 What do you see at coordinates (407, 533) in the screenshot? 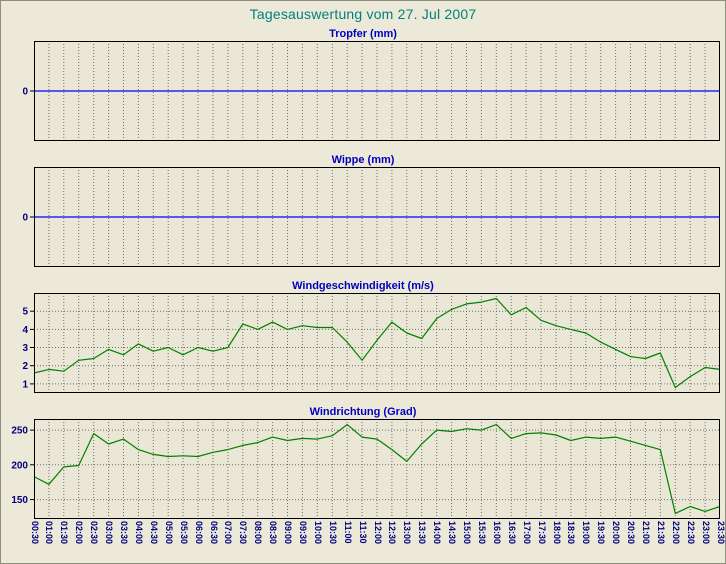
I see `x-axis-label: 13:00` at bounding box center [407, 533].